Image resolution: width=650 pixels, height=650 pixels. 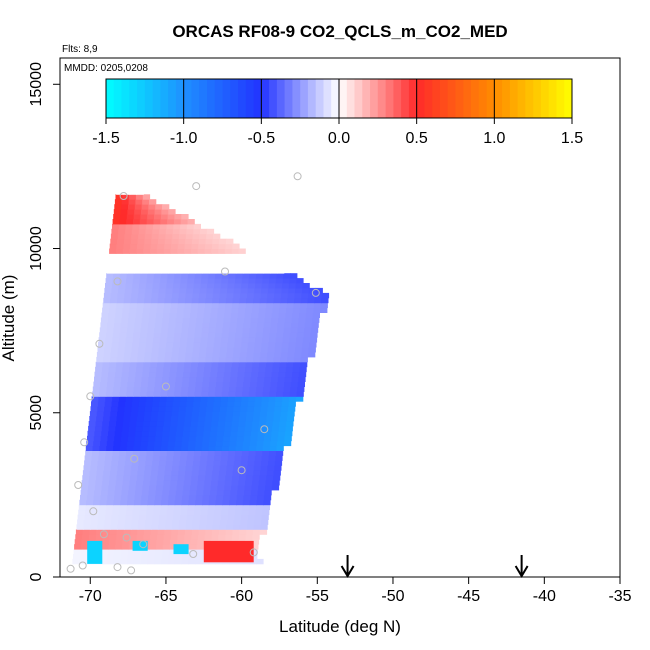 I want to click on x-tick-label: -55, so click(x=317, y=596).